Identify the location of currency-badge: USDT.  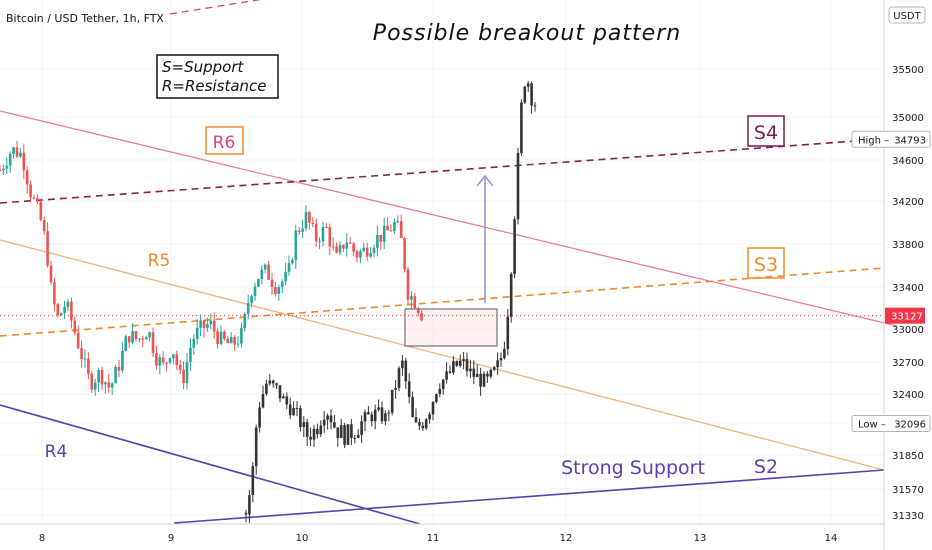
(907, 15).